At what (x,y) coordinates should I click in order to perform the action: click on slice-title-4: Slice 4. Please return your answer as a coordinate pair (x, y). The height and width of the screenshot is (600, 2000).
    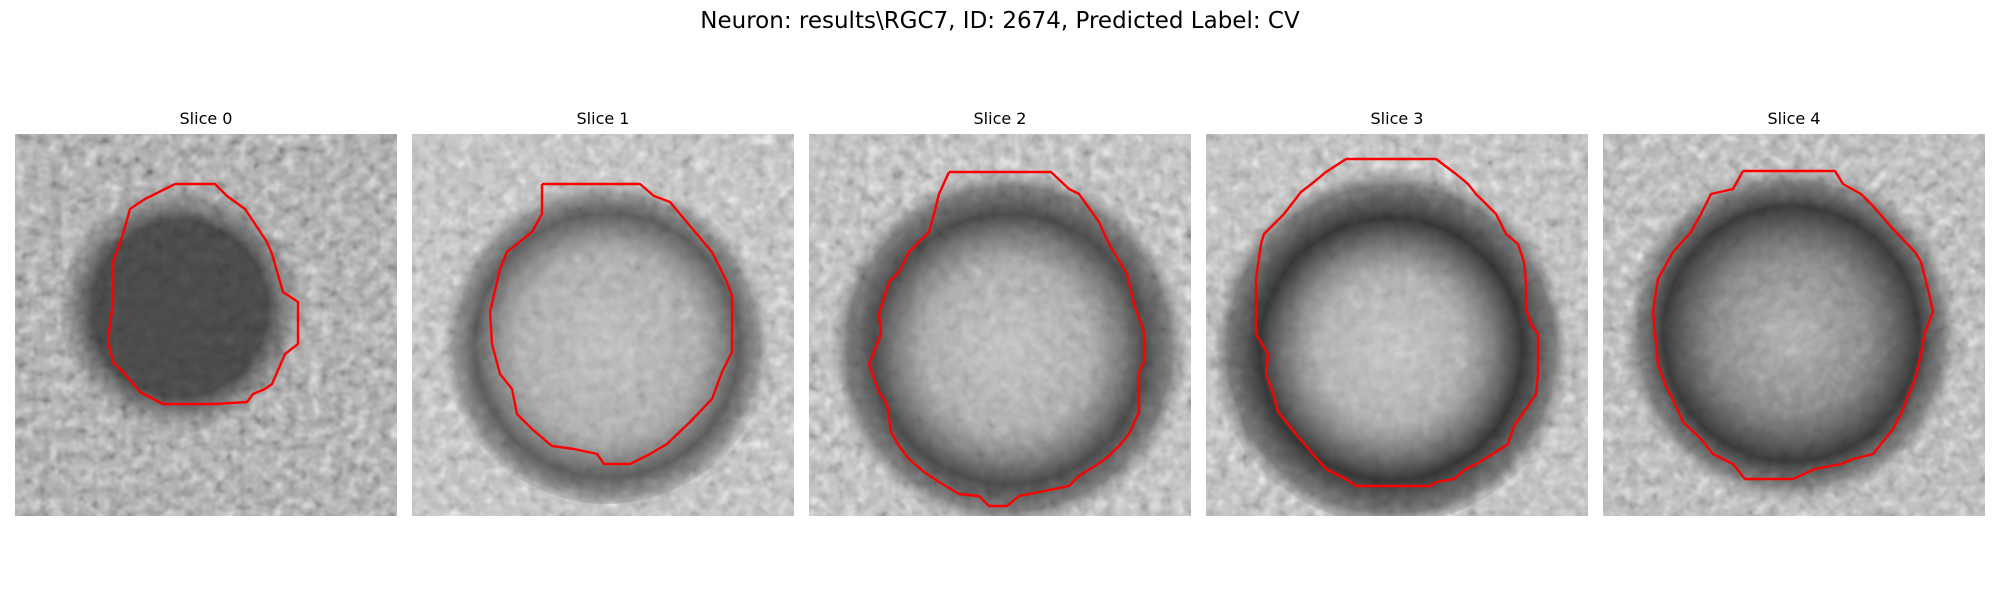
    Looking at the image, I should click on (1794, 118).